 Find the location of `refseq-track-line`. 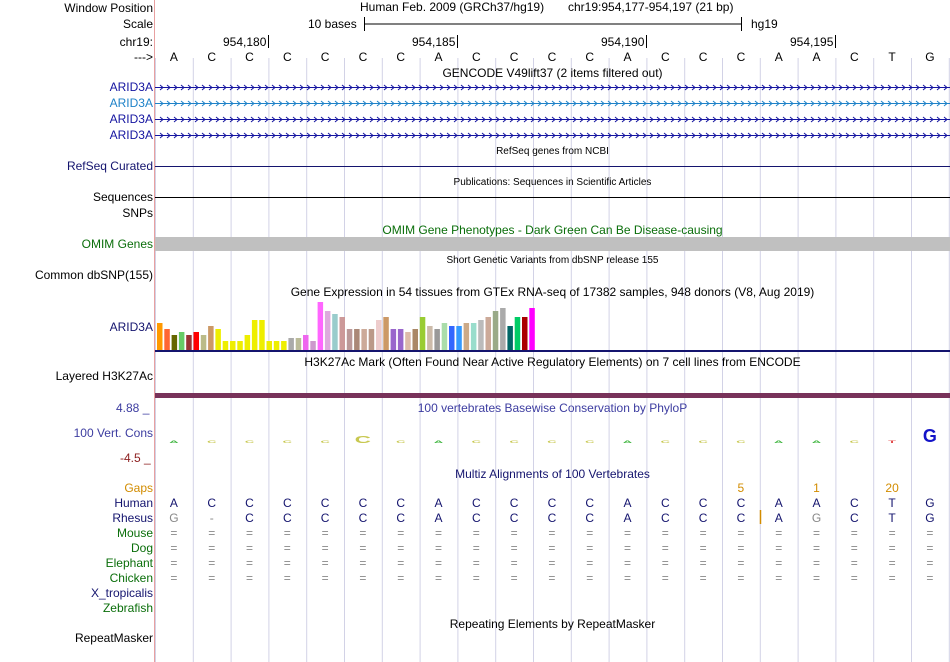

refseq-track-line is located at coordinates (552, 166).